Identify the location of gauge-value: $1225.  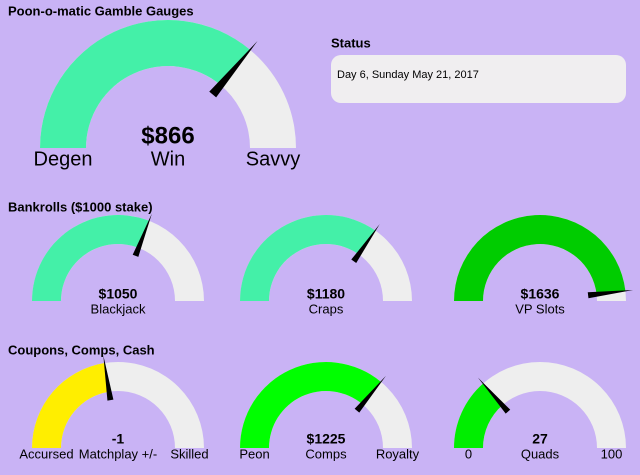
(326, 439).